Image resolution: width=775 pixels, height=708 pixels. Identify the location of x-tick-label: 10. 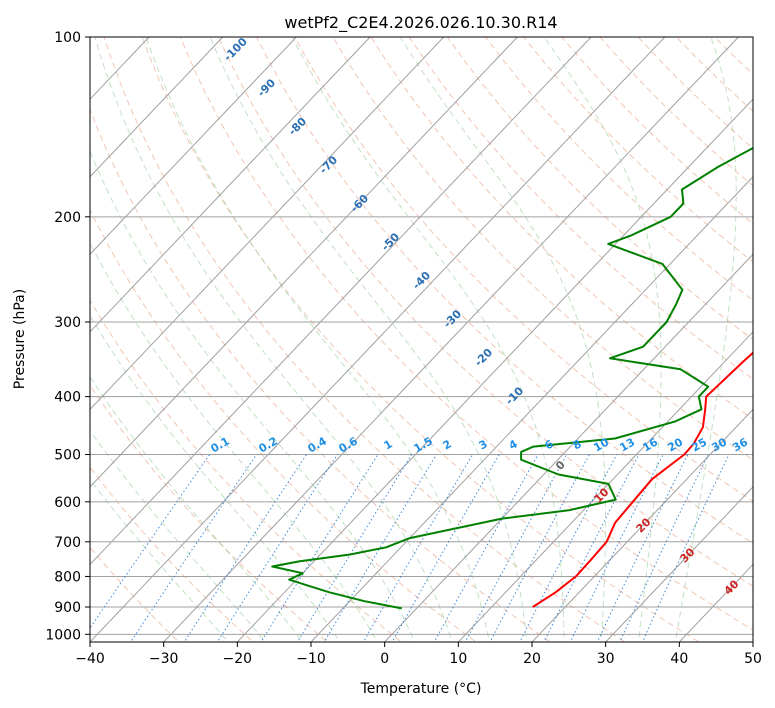
(458, 659).